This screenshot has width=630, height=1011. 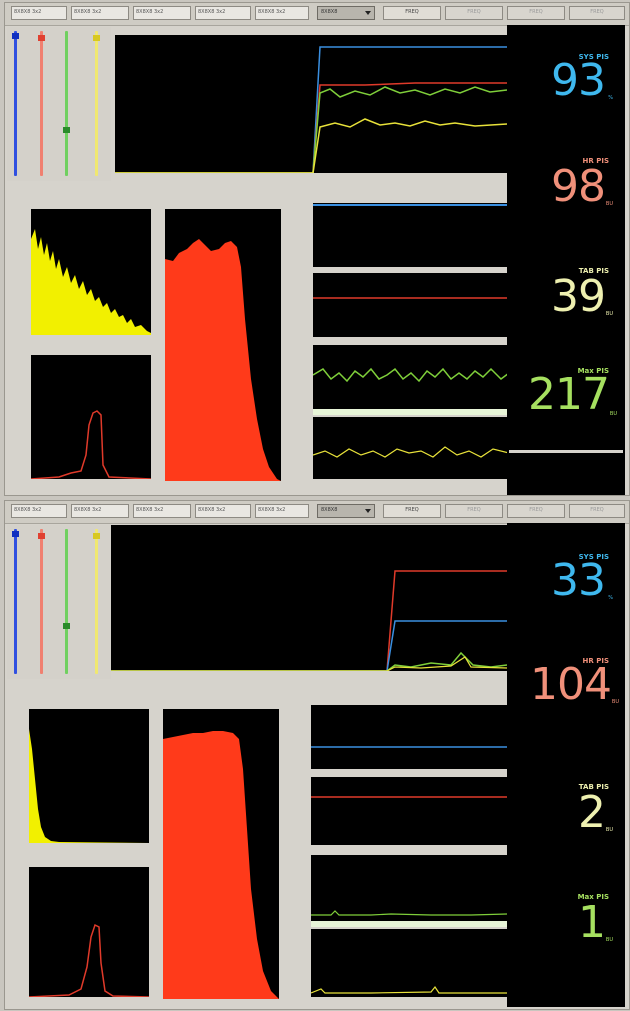 What do you see at coordinates (409, 924) in the screenshot?
I see `signal-separator` at bounding box center [409, 924].